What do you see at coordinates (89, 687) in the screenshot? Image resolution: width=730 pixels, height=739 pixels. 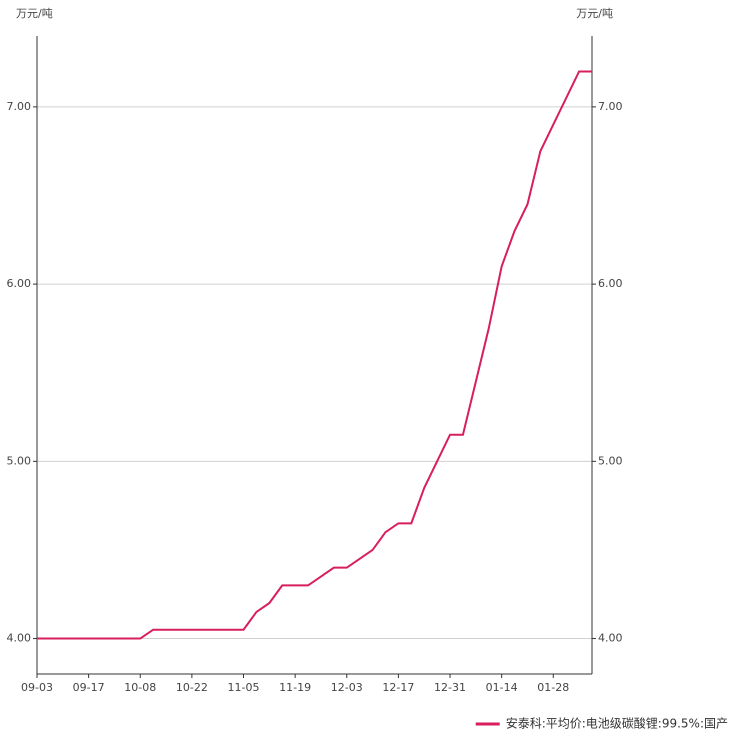 I see `x-tick-label: 09-17` at bounding box center [89, 687].